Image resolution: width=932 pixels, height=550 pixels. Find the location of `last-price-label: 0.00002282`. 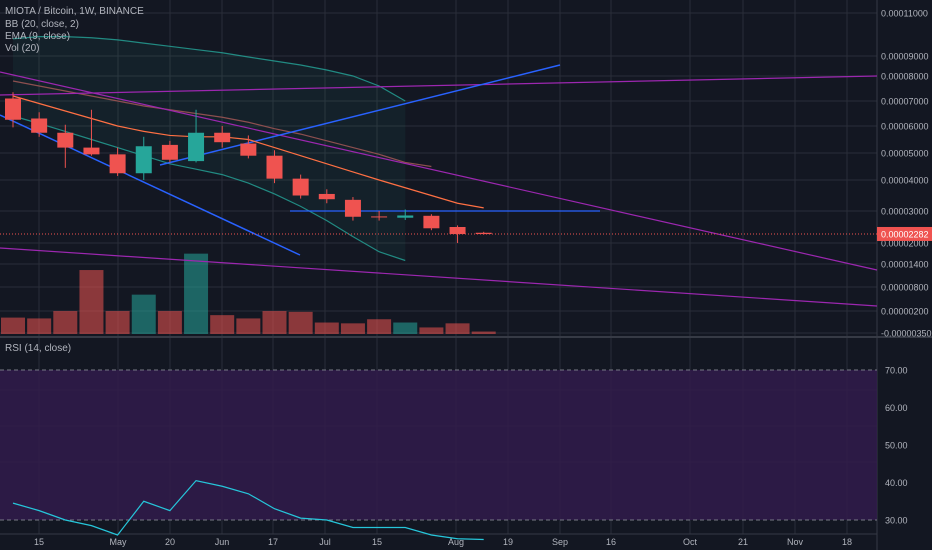

last-price-label: 0.00002282 is located at coordinates (905, 234).